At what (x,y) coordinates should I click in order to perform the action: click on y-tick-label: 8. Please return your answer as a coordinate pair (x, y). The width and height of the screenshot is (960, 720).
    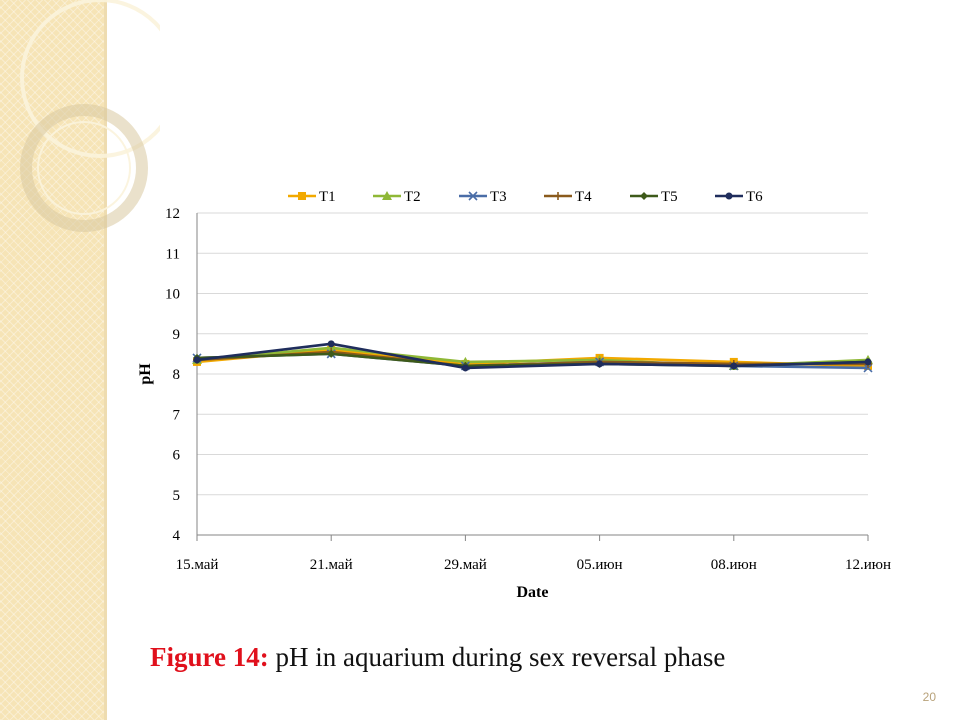
    Looking at the image, I should click on (177, 375).